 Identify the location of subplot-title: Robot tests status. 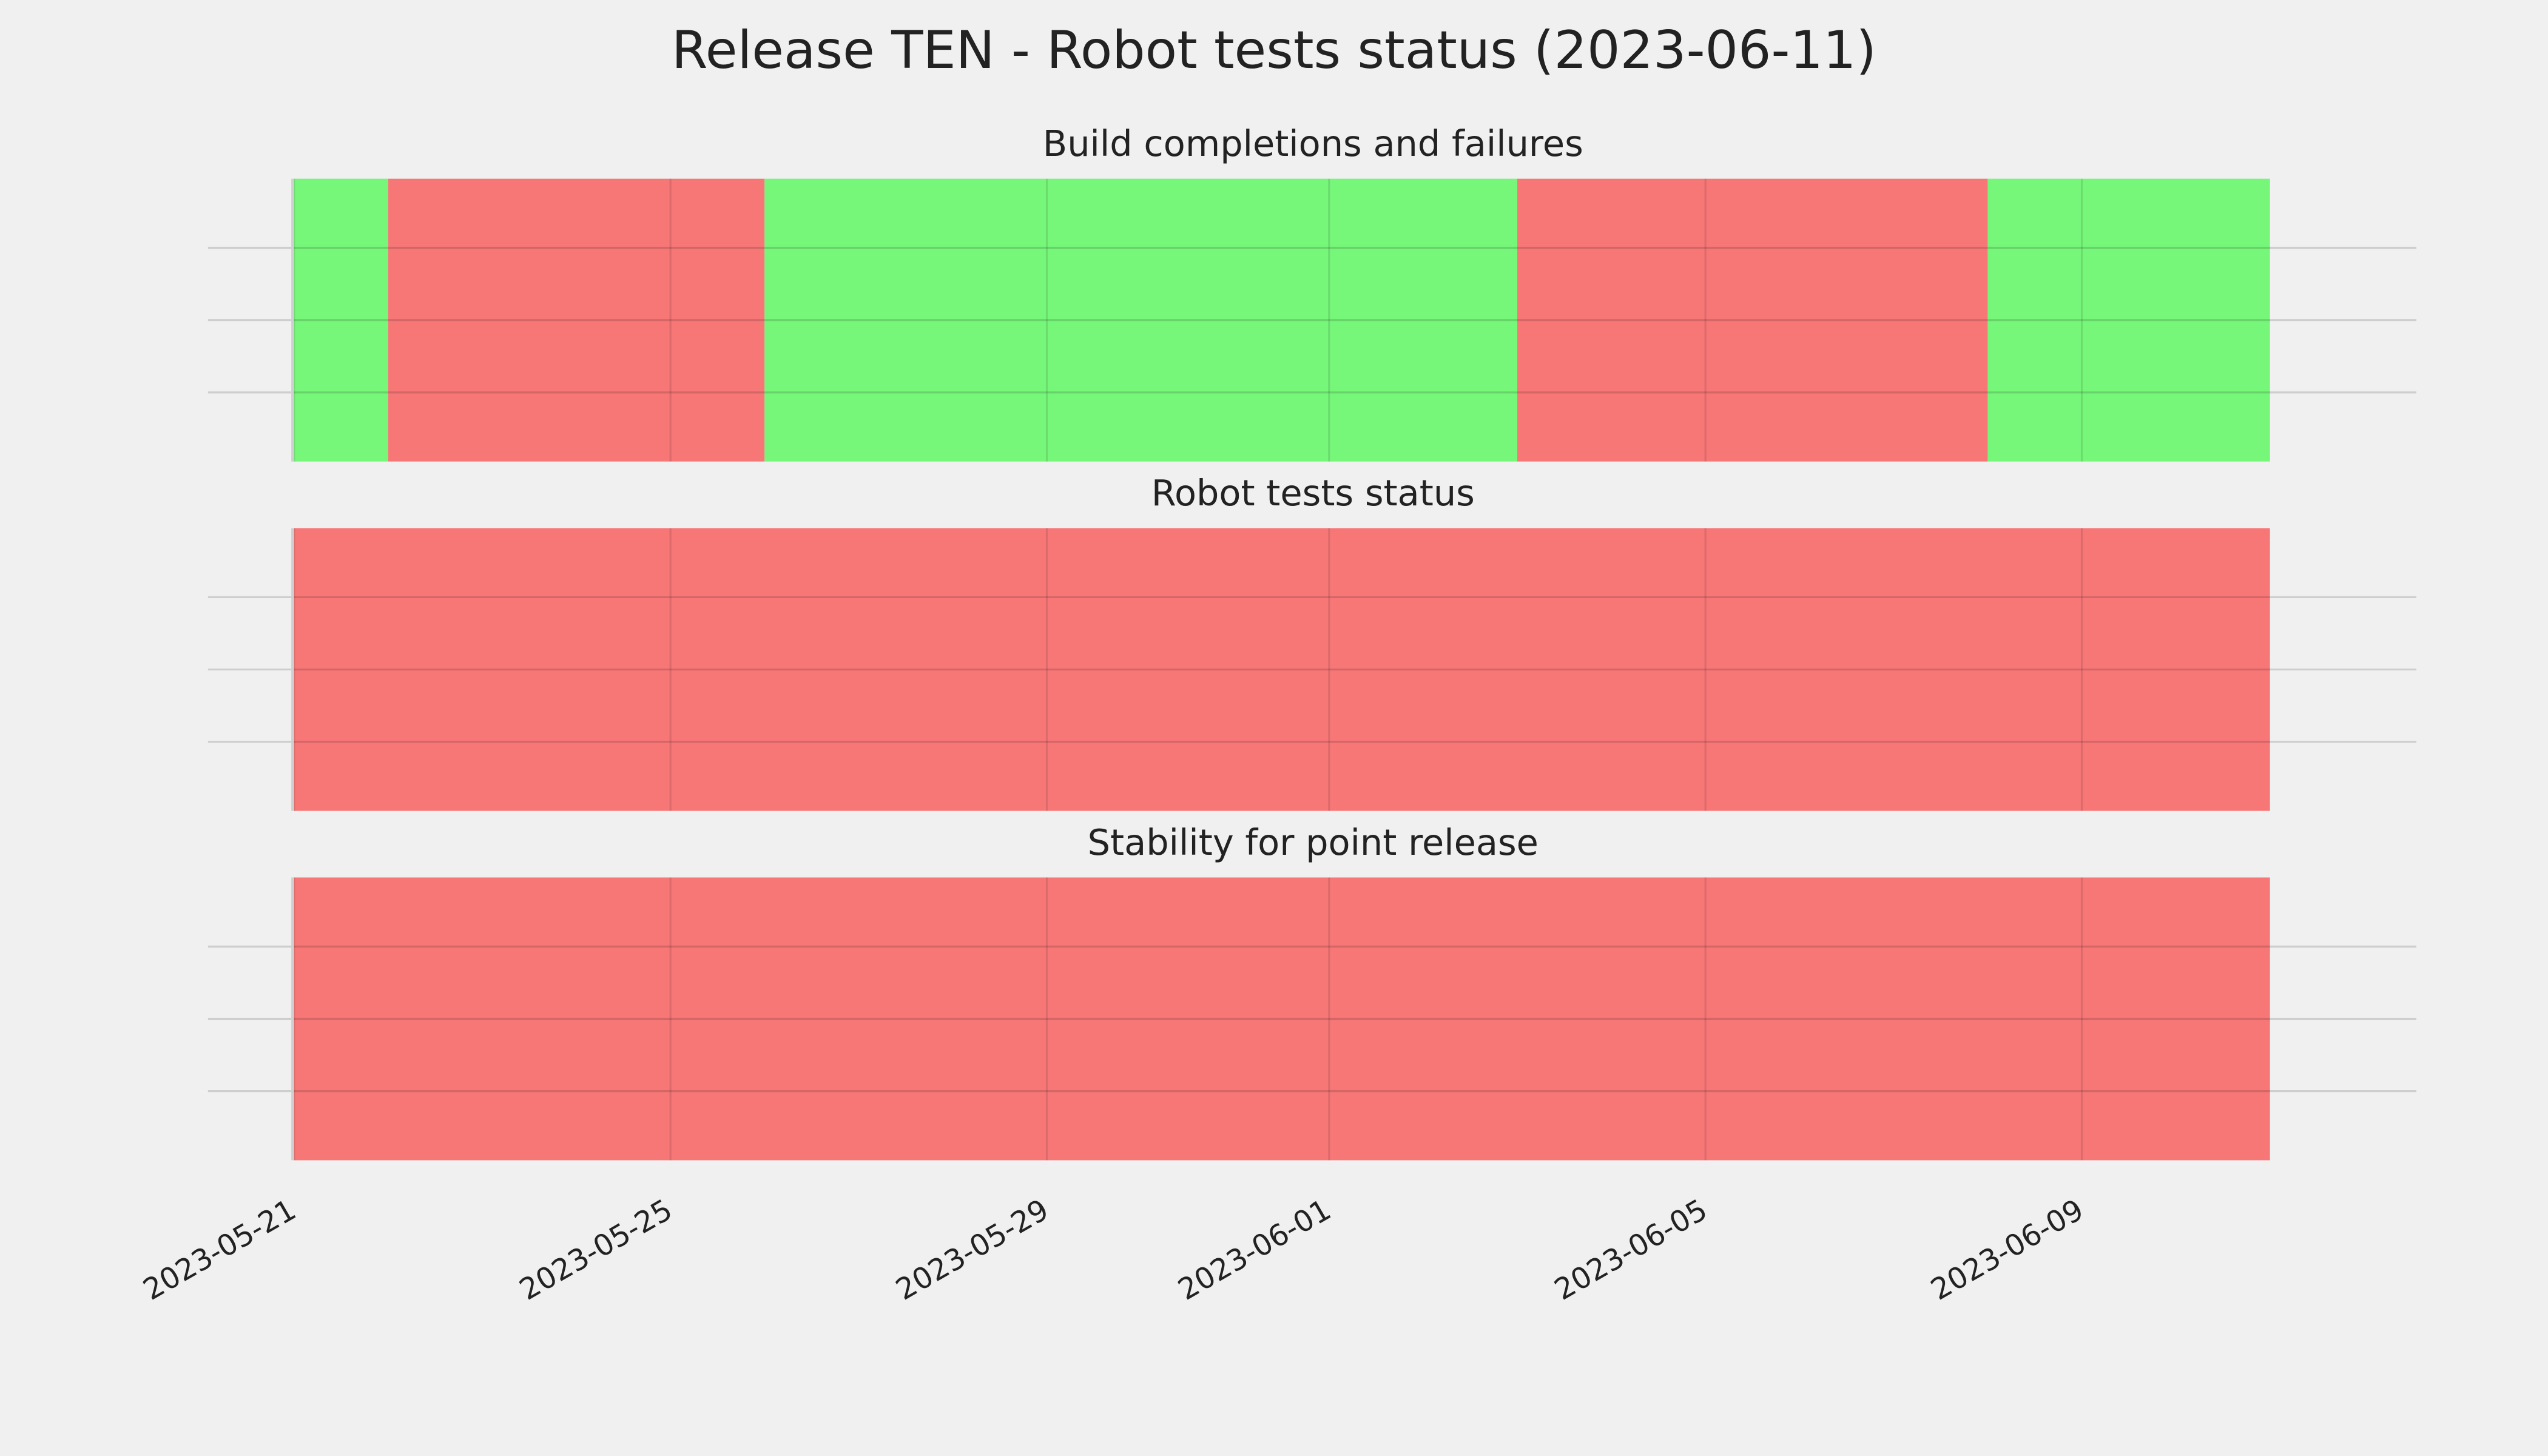
(1313, 493).